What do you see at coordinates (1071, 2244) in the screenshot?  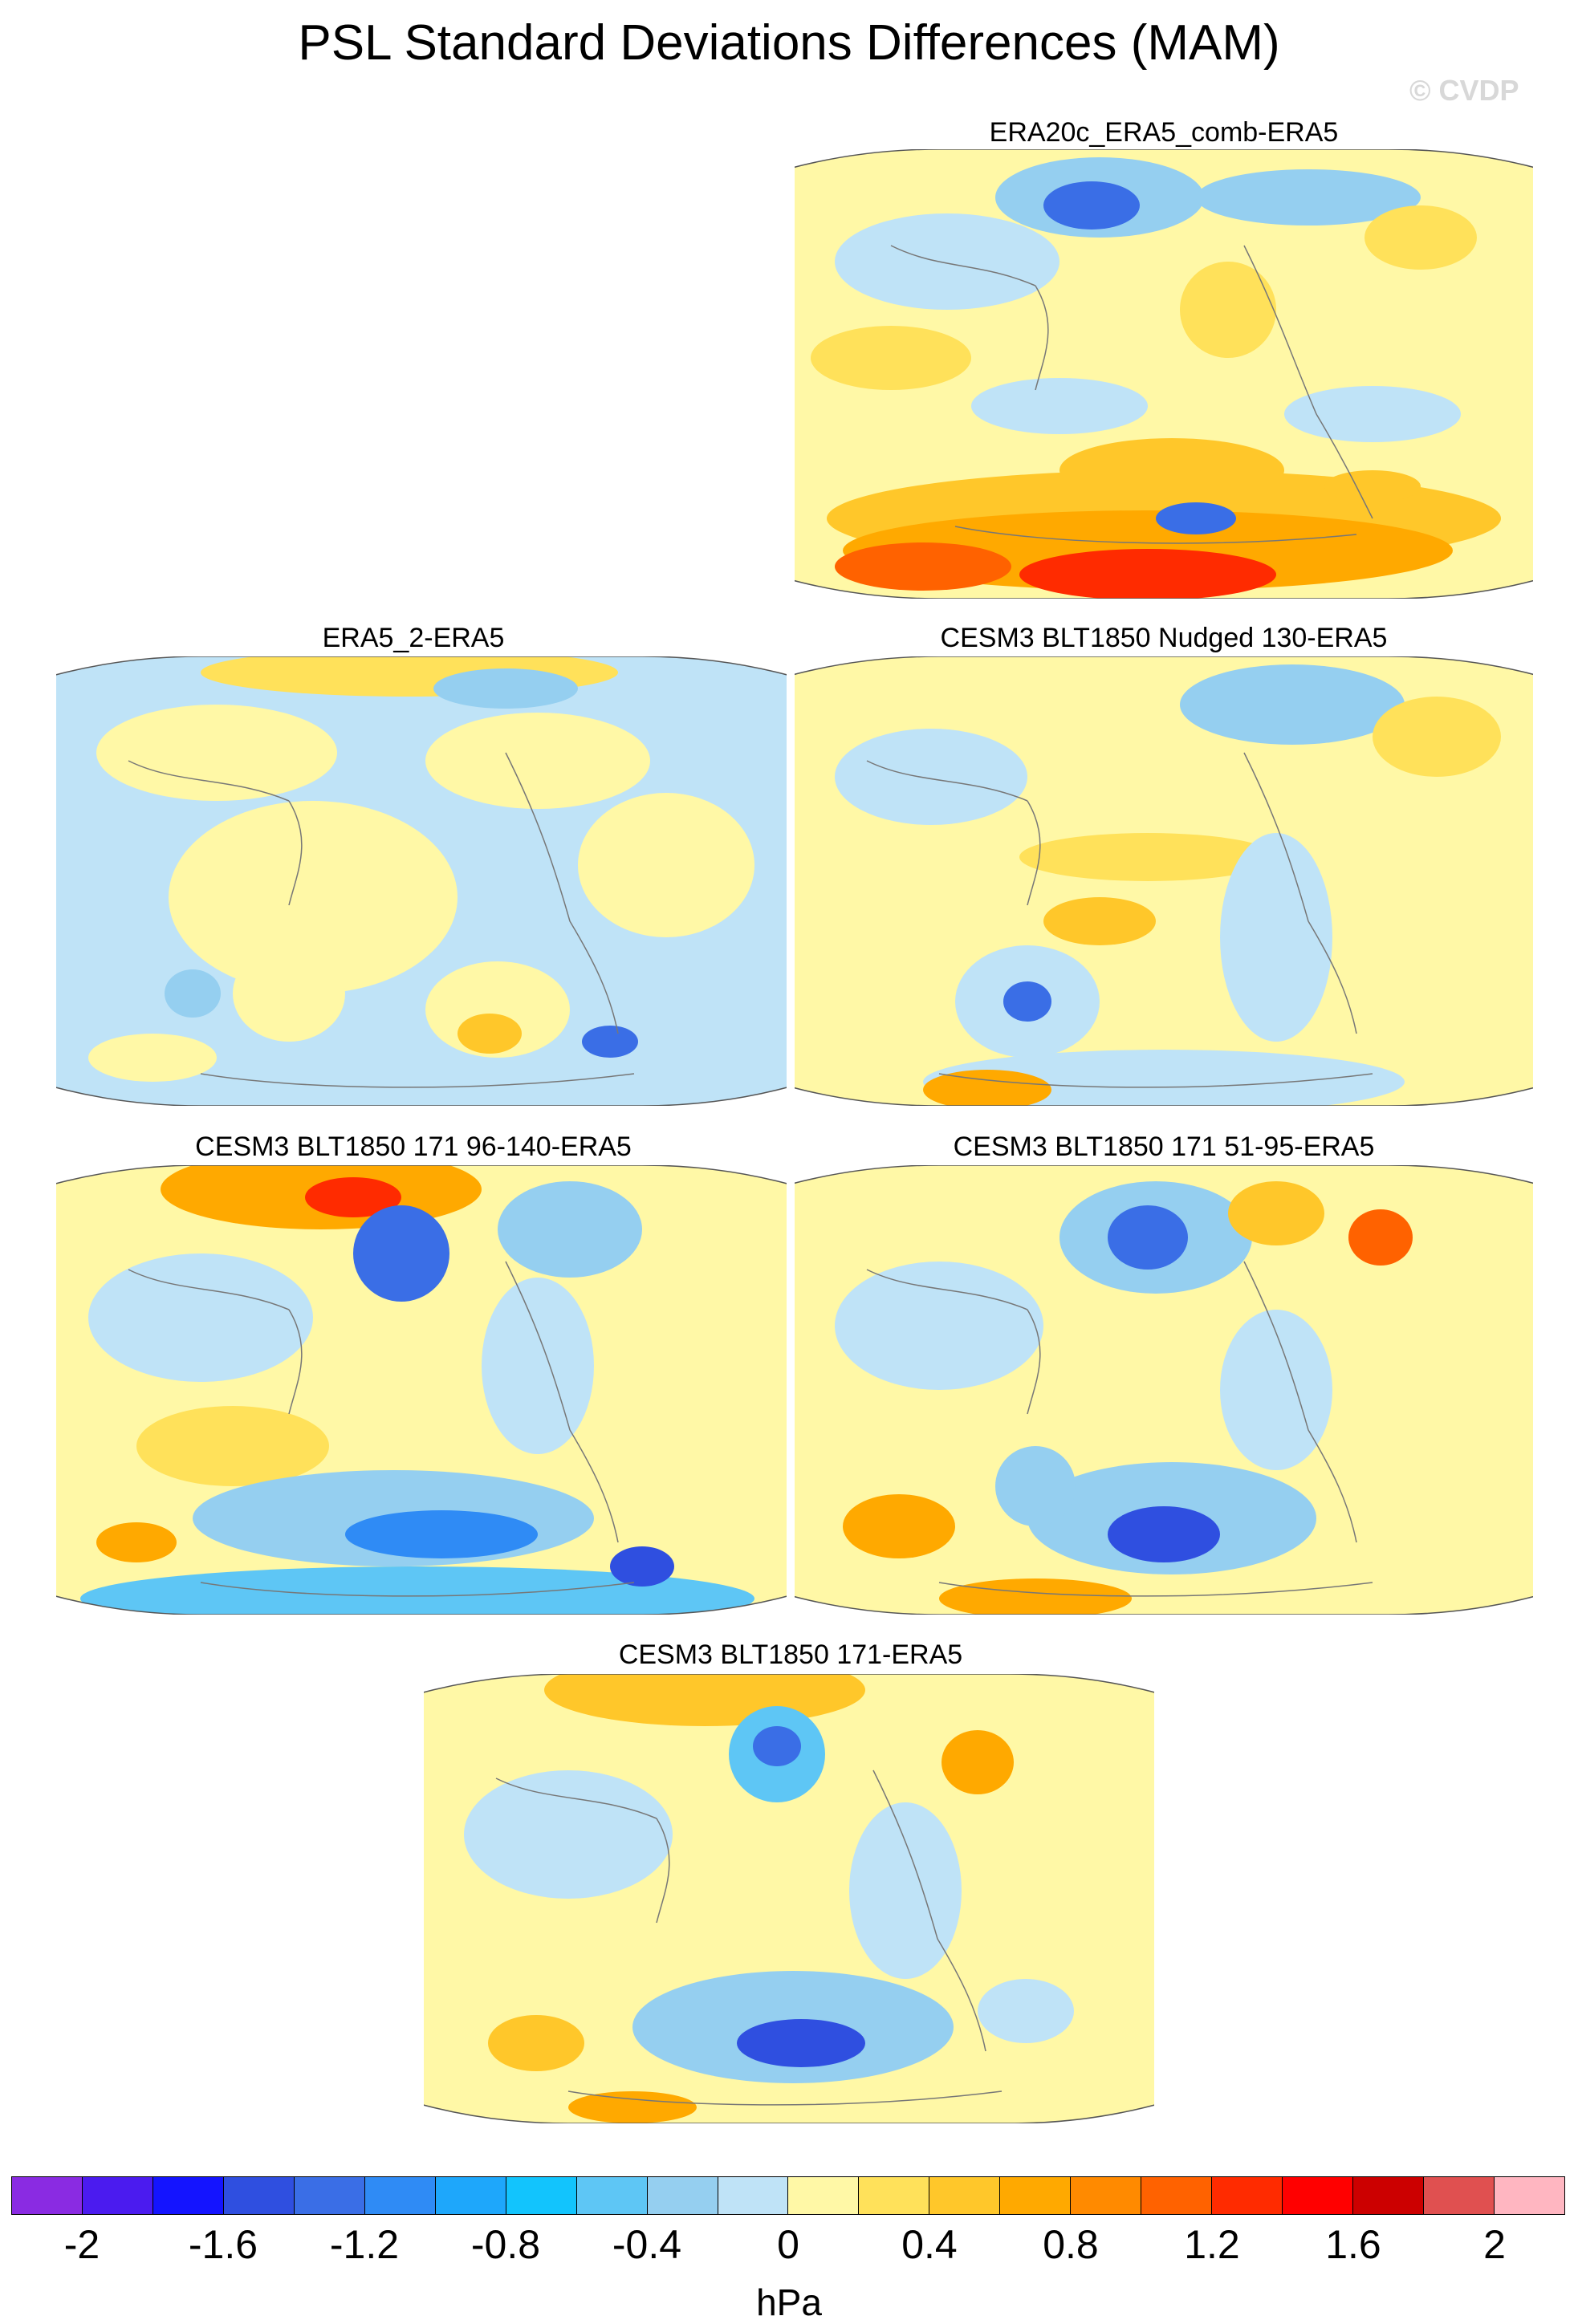 I see `colorbar-tick-label: 0.8` at bounding box center [1071, 2244].